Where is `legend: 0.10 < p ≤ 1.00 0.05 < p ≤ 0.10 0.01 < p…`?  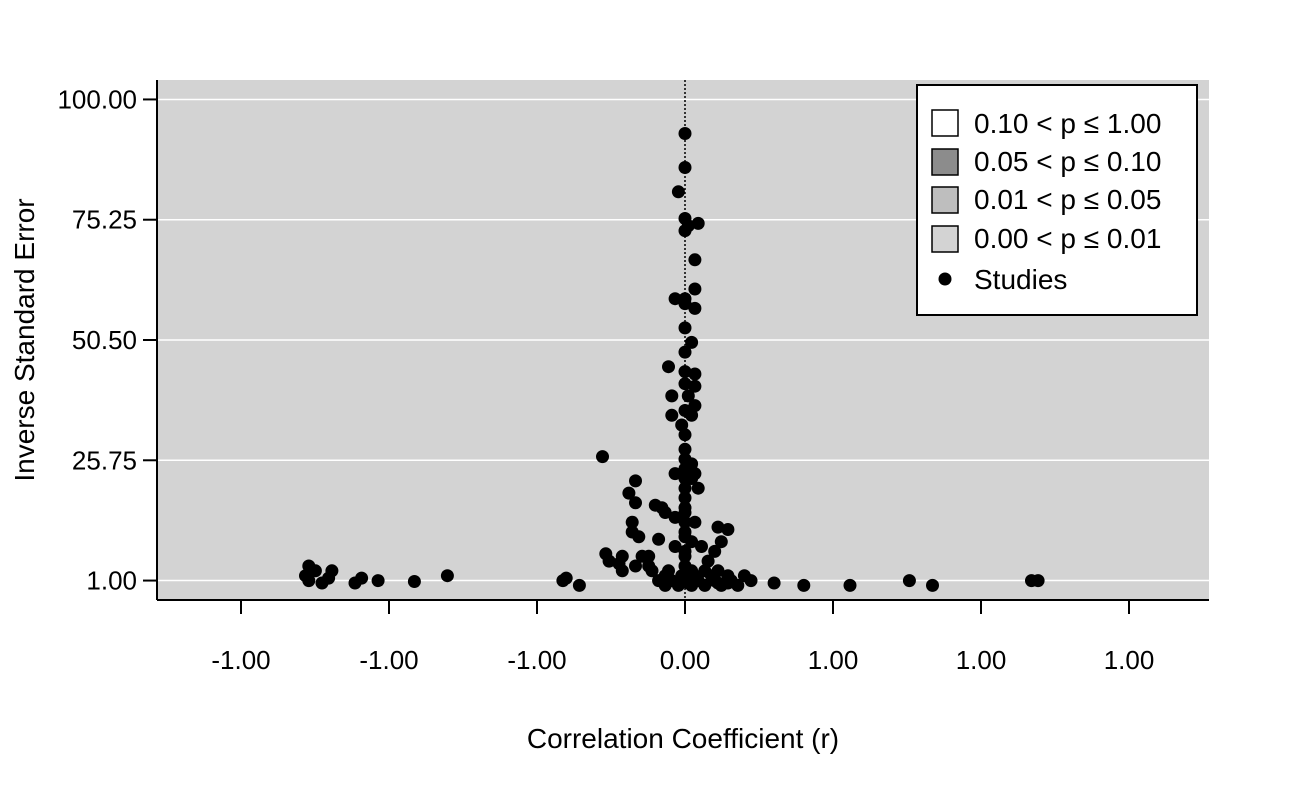 legend: 0.10 < p ≤ 1.00 0.05 < p ≤ 0.10 0.01 < p… is located at coordinates (1057, 200).